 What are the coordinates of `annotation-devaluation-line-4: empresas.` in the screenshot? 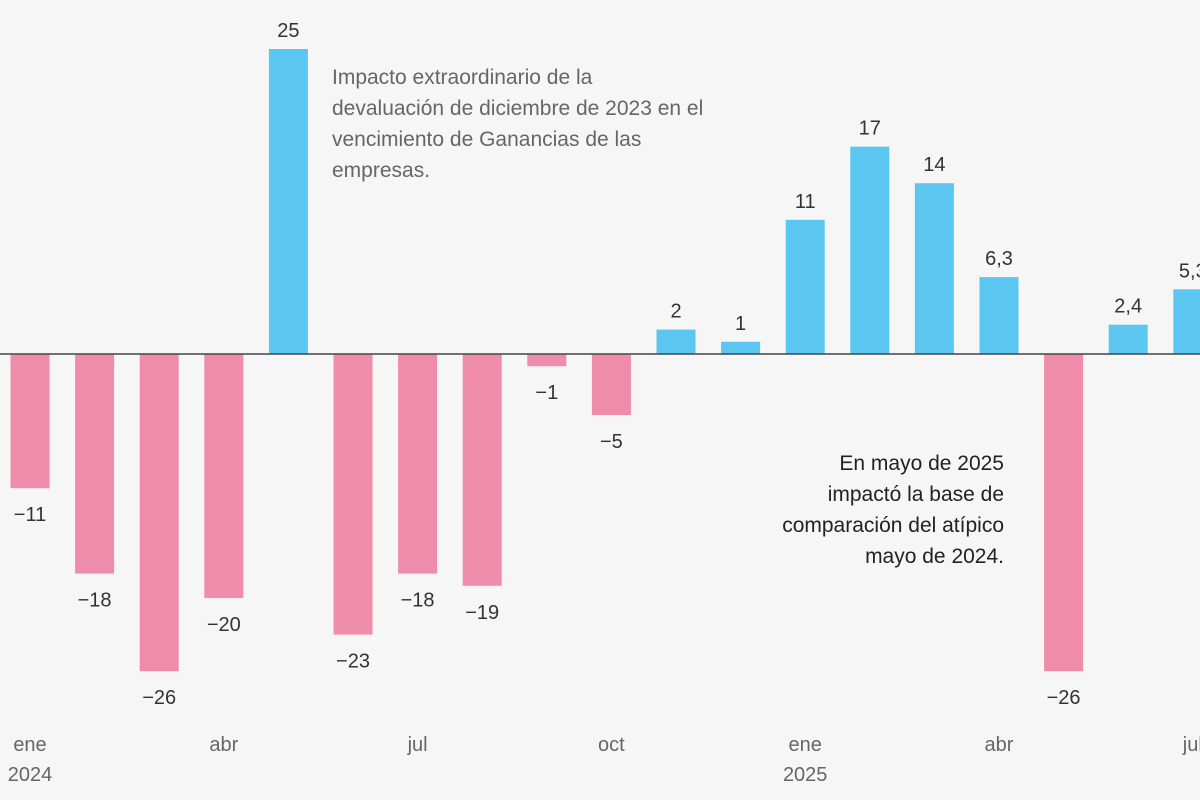 It's located at (381, 170).